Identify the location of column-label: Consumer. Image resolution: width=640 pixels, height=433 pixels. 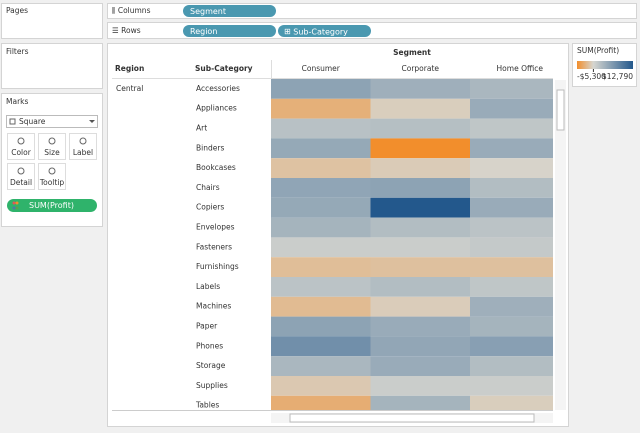
(321, 68).